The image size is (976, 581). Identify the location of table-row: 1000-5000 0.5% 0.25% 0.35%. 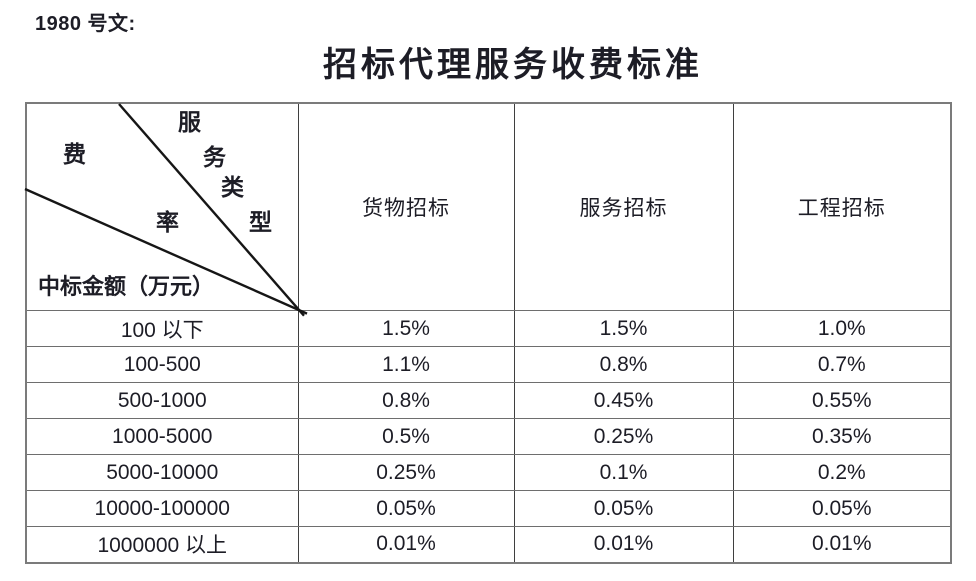
(488, 436).